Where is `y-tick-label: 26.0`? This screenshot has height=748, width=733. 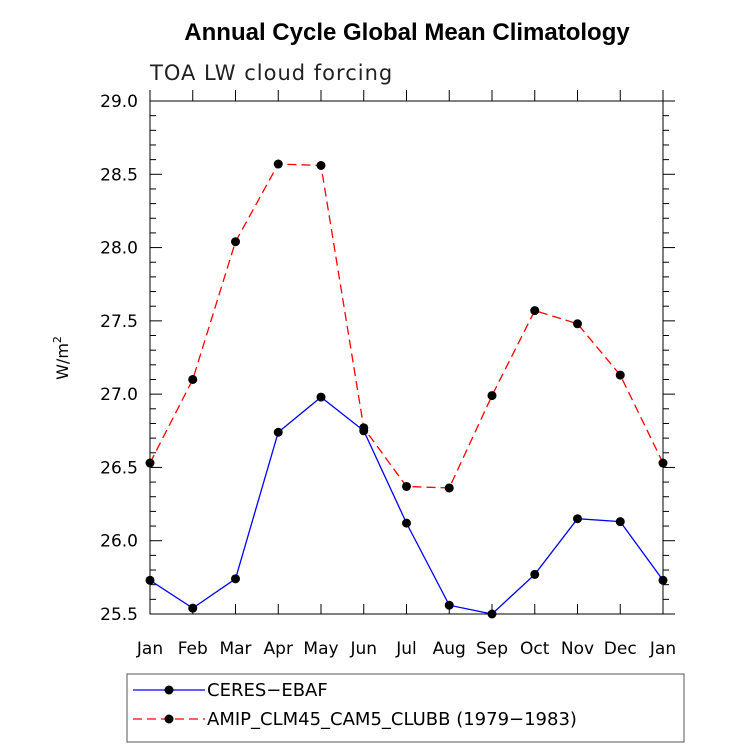 y-tick-label: 26.0 is located at coordinates (119, 542).